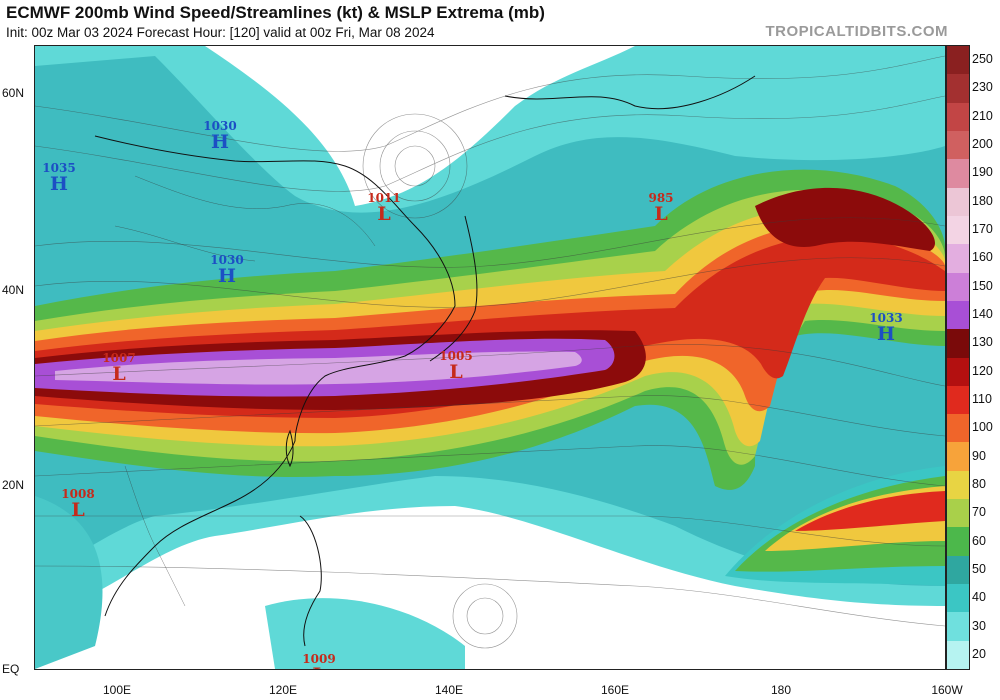 The image size is (1000, 700). What do you see at coordinates (59, 168) in the screenshot?
I see `pressure-value: 1035` at bounding box center [59, 168].